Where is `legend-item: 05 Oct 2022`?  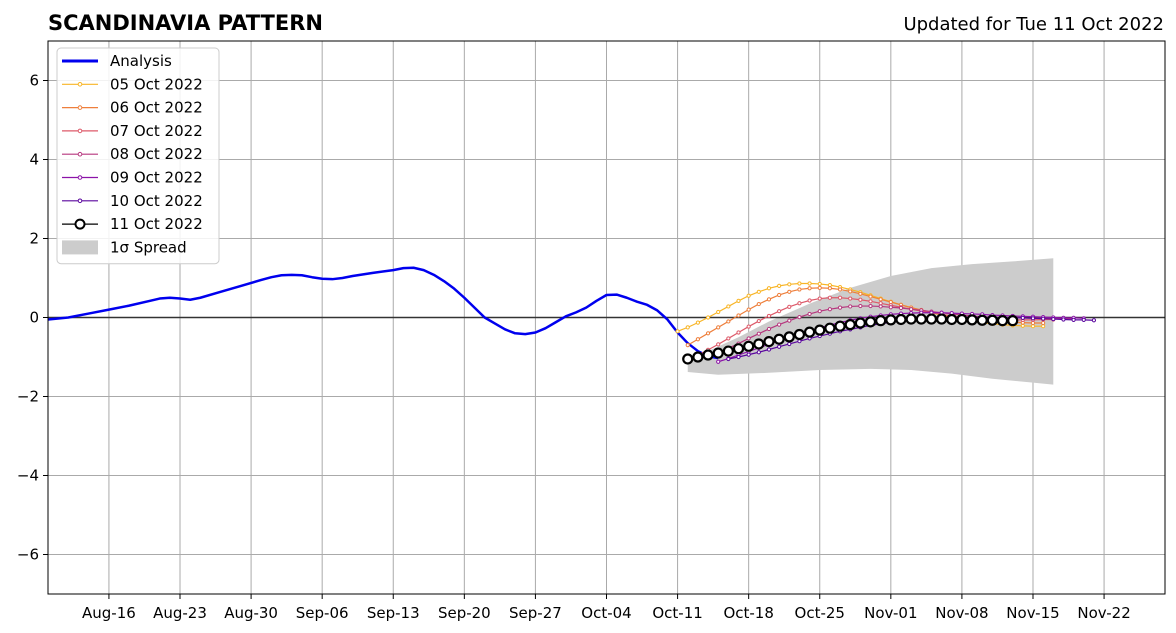
legend-item: 05 Oct 2022 is located at coordinates (132, 84).